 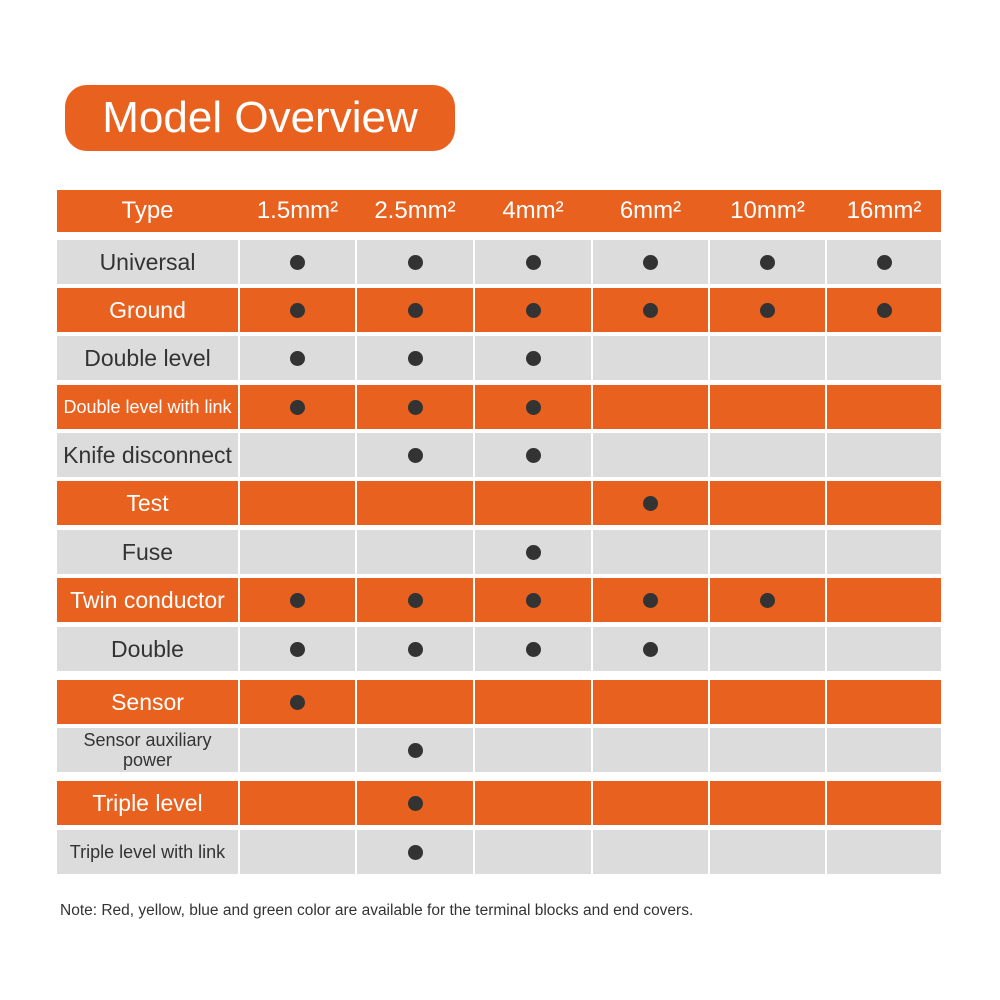 What do you see at coordinates (650, 210) in the screenshot?
I see `column-header: 6mm²` at bounding box center [650, 210].